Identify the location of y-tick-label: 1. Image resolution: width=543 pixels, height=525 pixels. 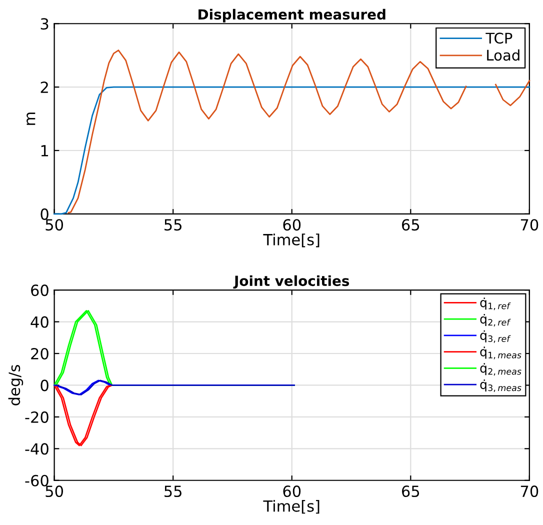
(44, 150).